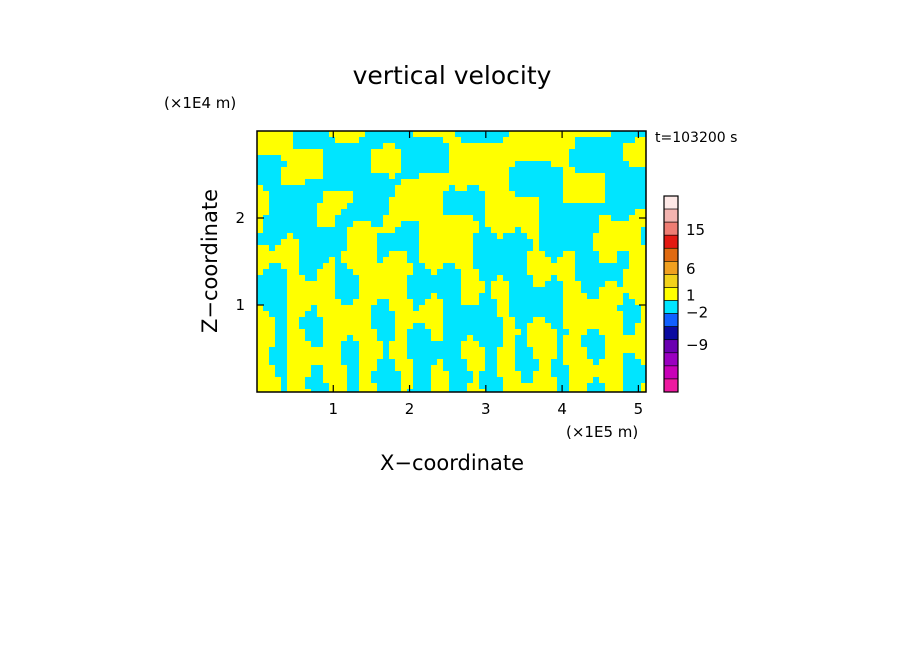  Describe the element at coordinates (671, 294) in the screenshot. I see `colorbar-frame` at that location.